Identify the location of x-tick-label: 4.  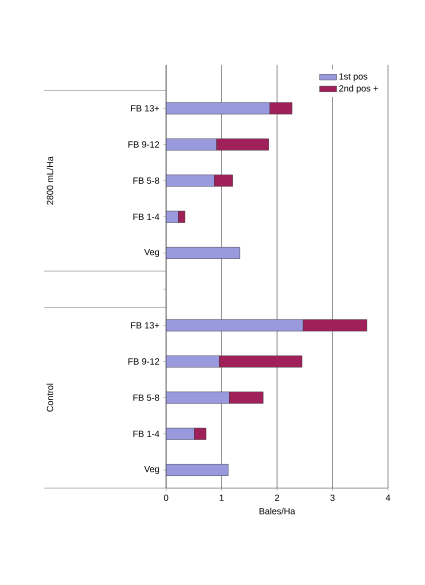
(388, 497).